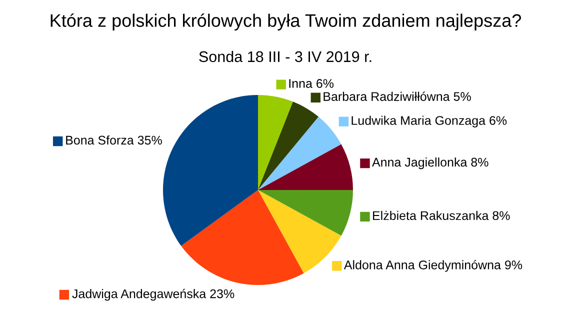  What do you see at coordinates (433, 266) in the screenshot?
I see `legend-label: Aldona Anna Giedyminówna 9%` at bounding box center [433, 266].